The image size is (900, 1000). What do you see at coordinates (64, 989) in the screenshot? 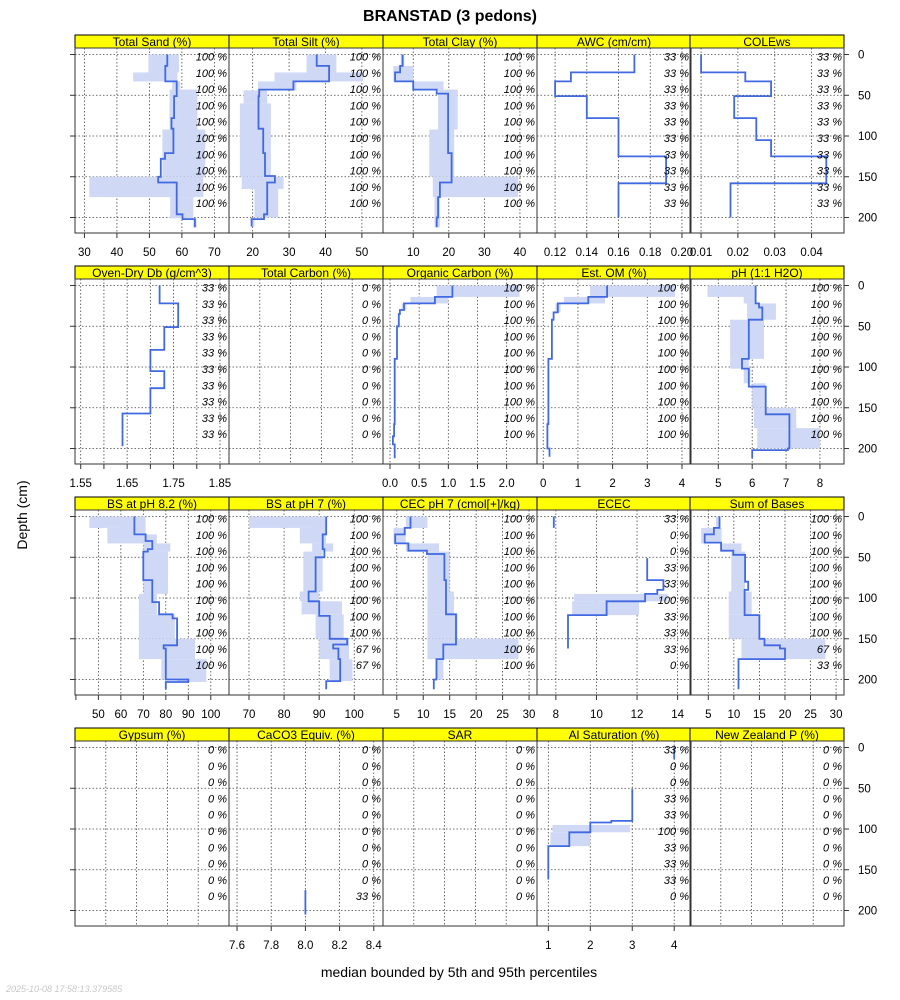
I see `timestamp: 2025-10-08 17:58:13.379585` at bounding box center [64, 989].